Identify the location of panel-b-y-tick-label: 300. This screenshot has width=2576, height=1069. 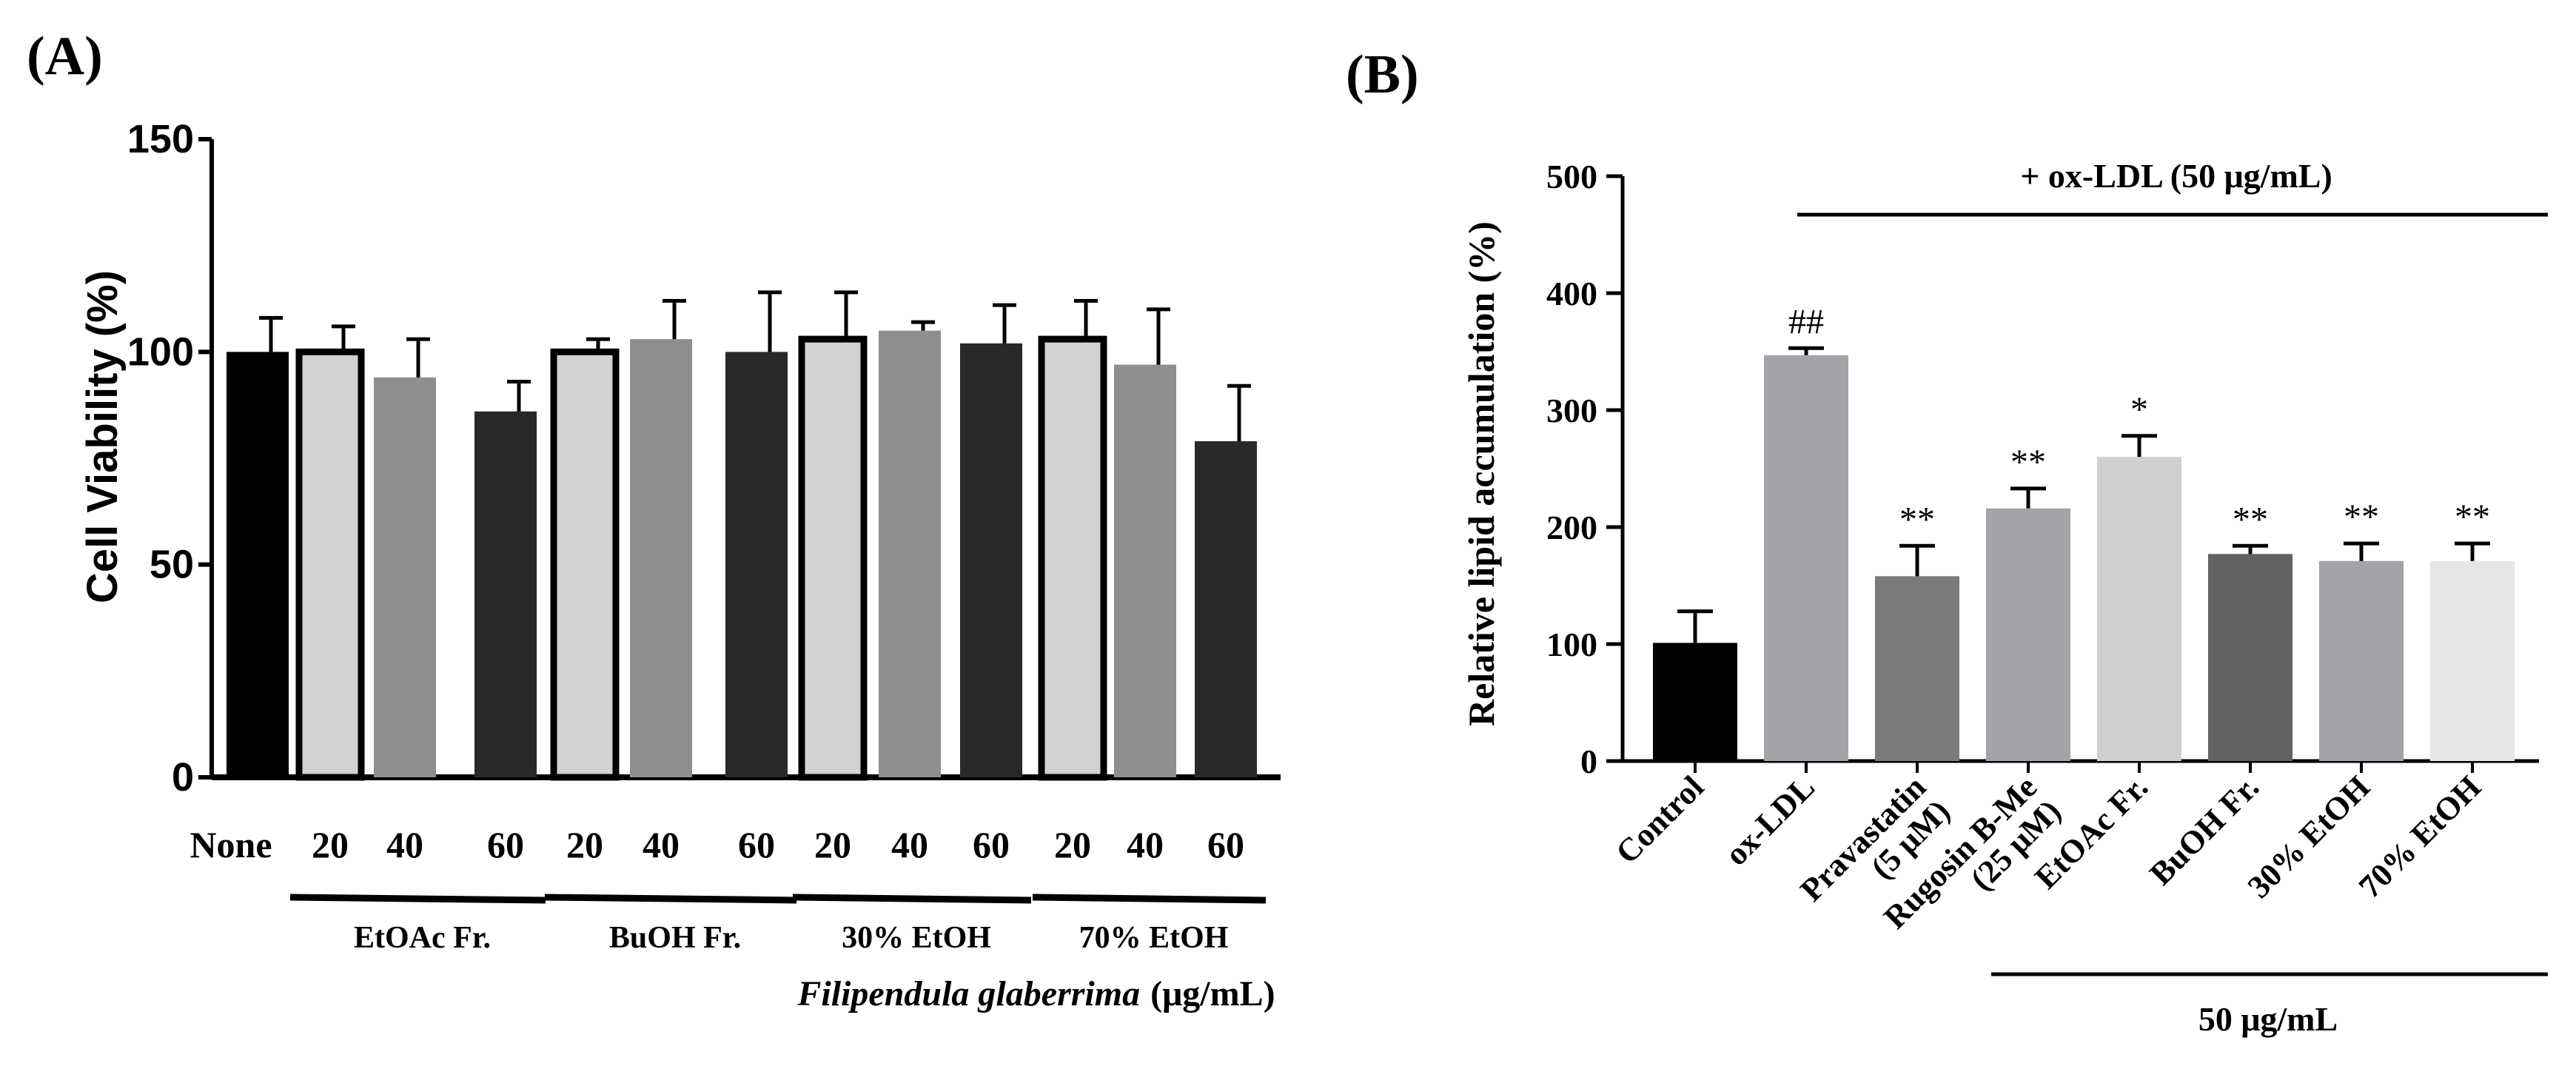
(1571, 410).